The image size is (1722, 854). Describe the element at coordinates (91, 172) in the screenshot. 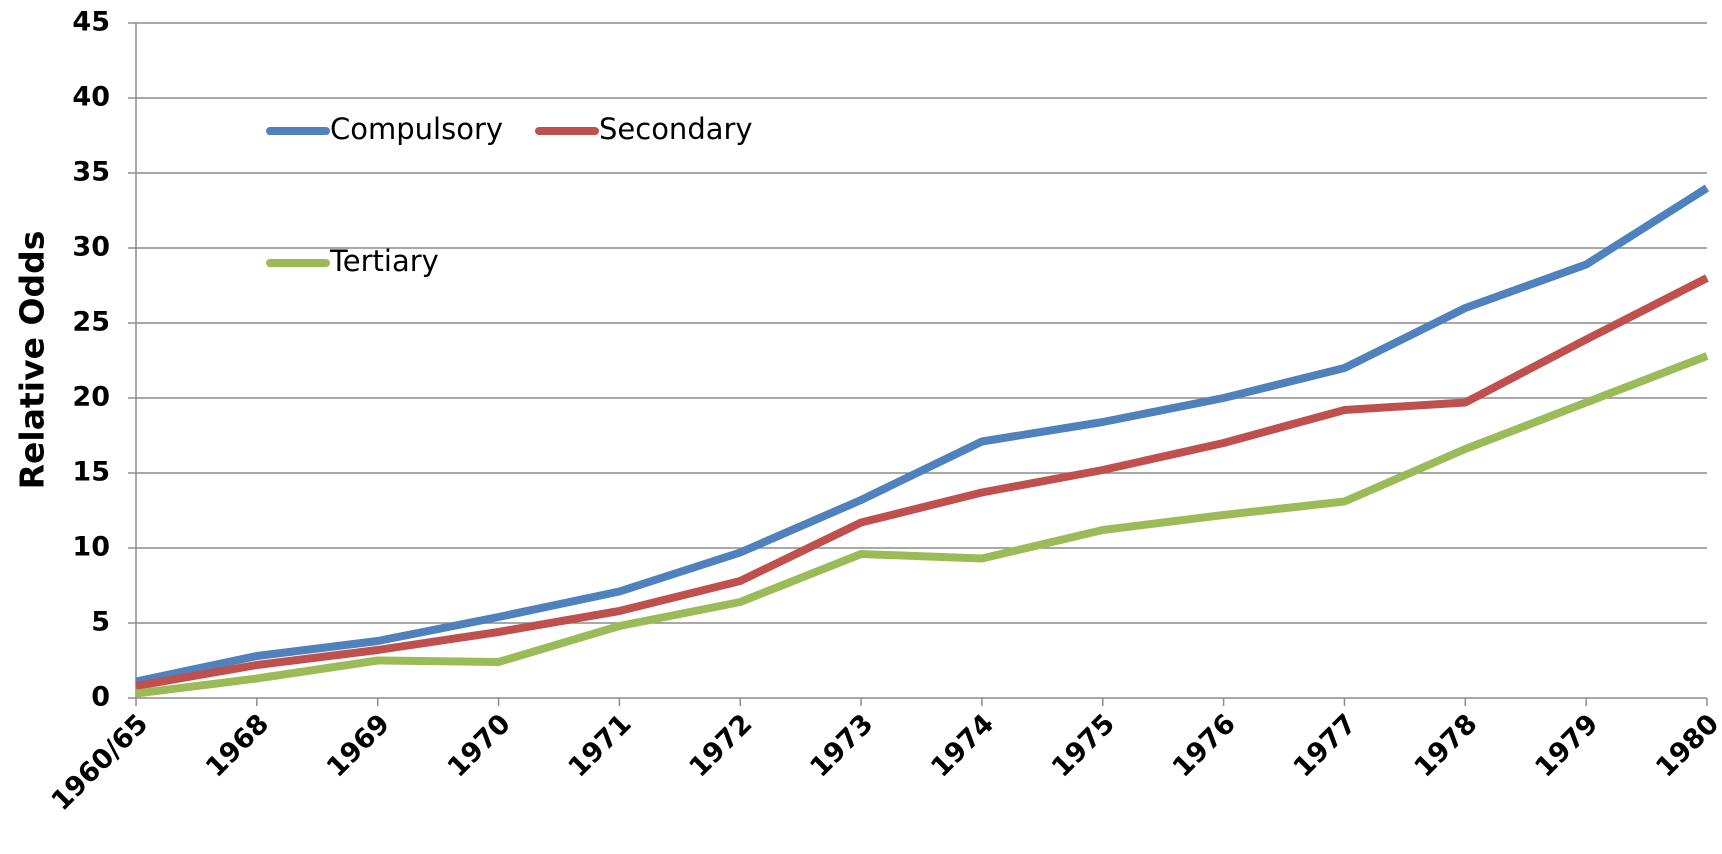

I see `y-tick-label: 35` at that location.